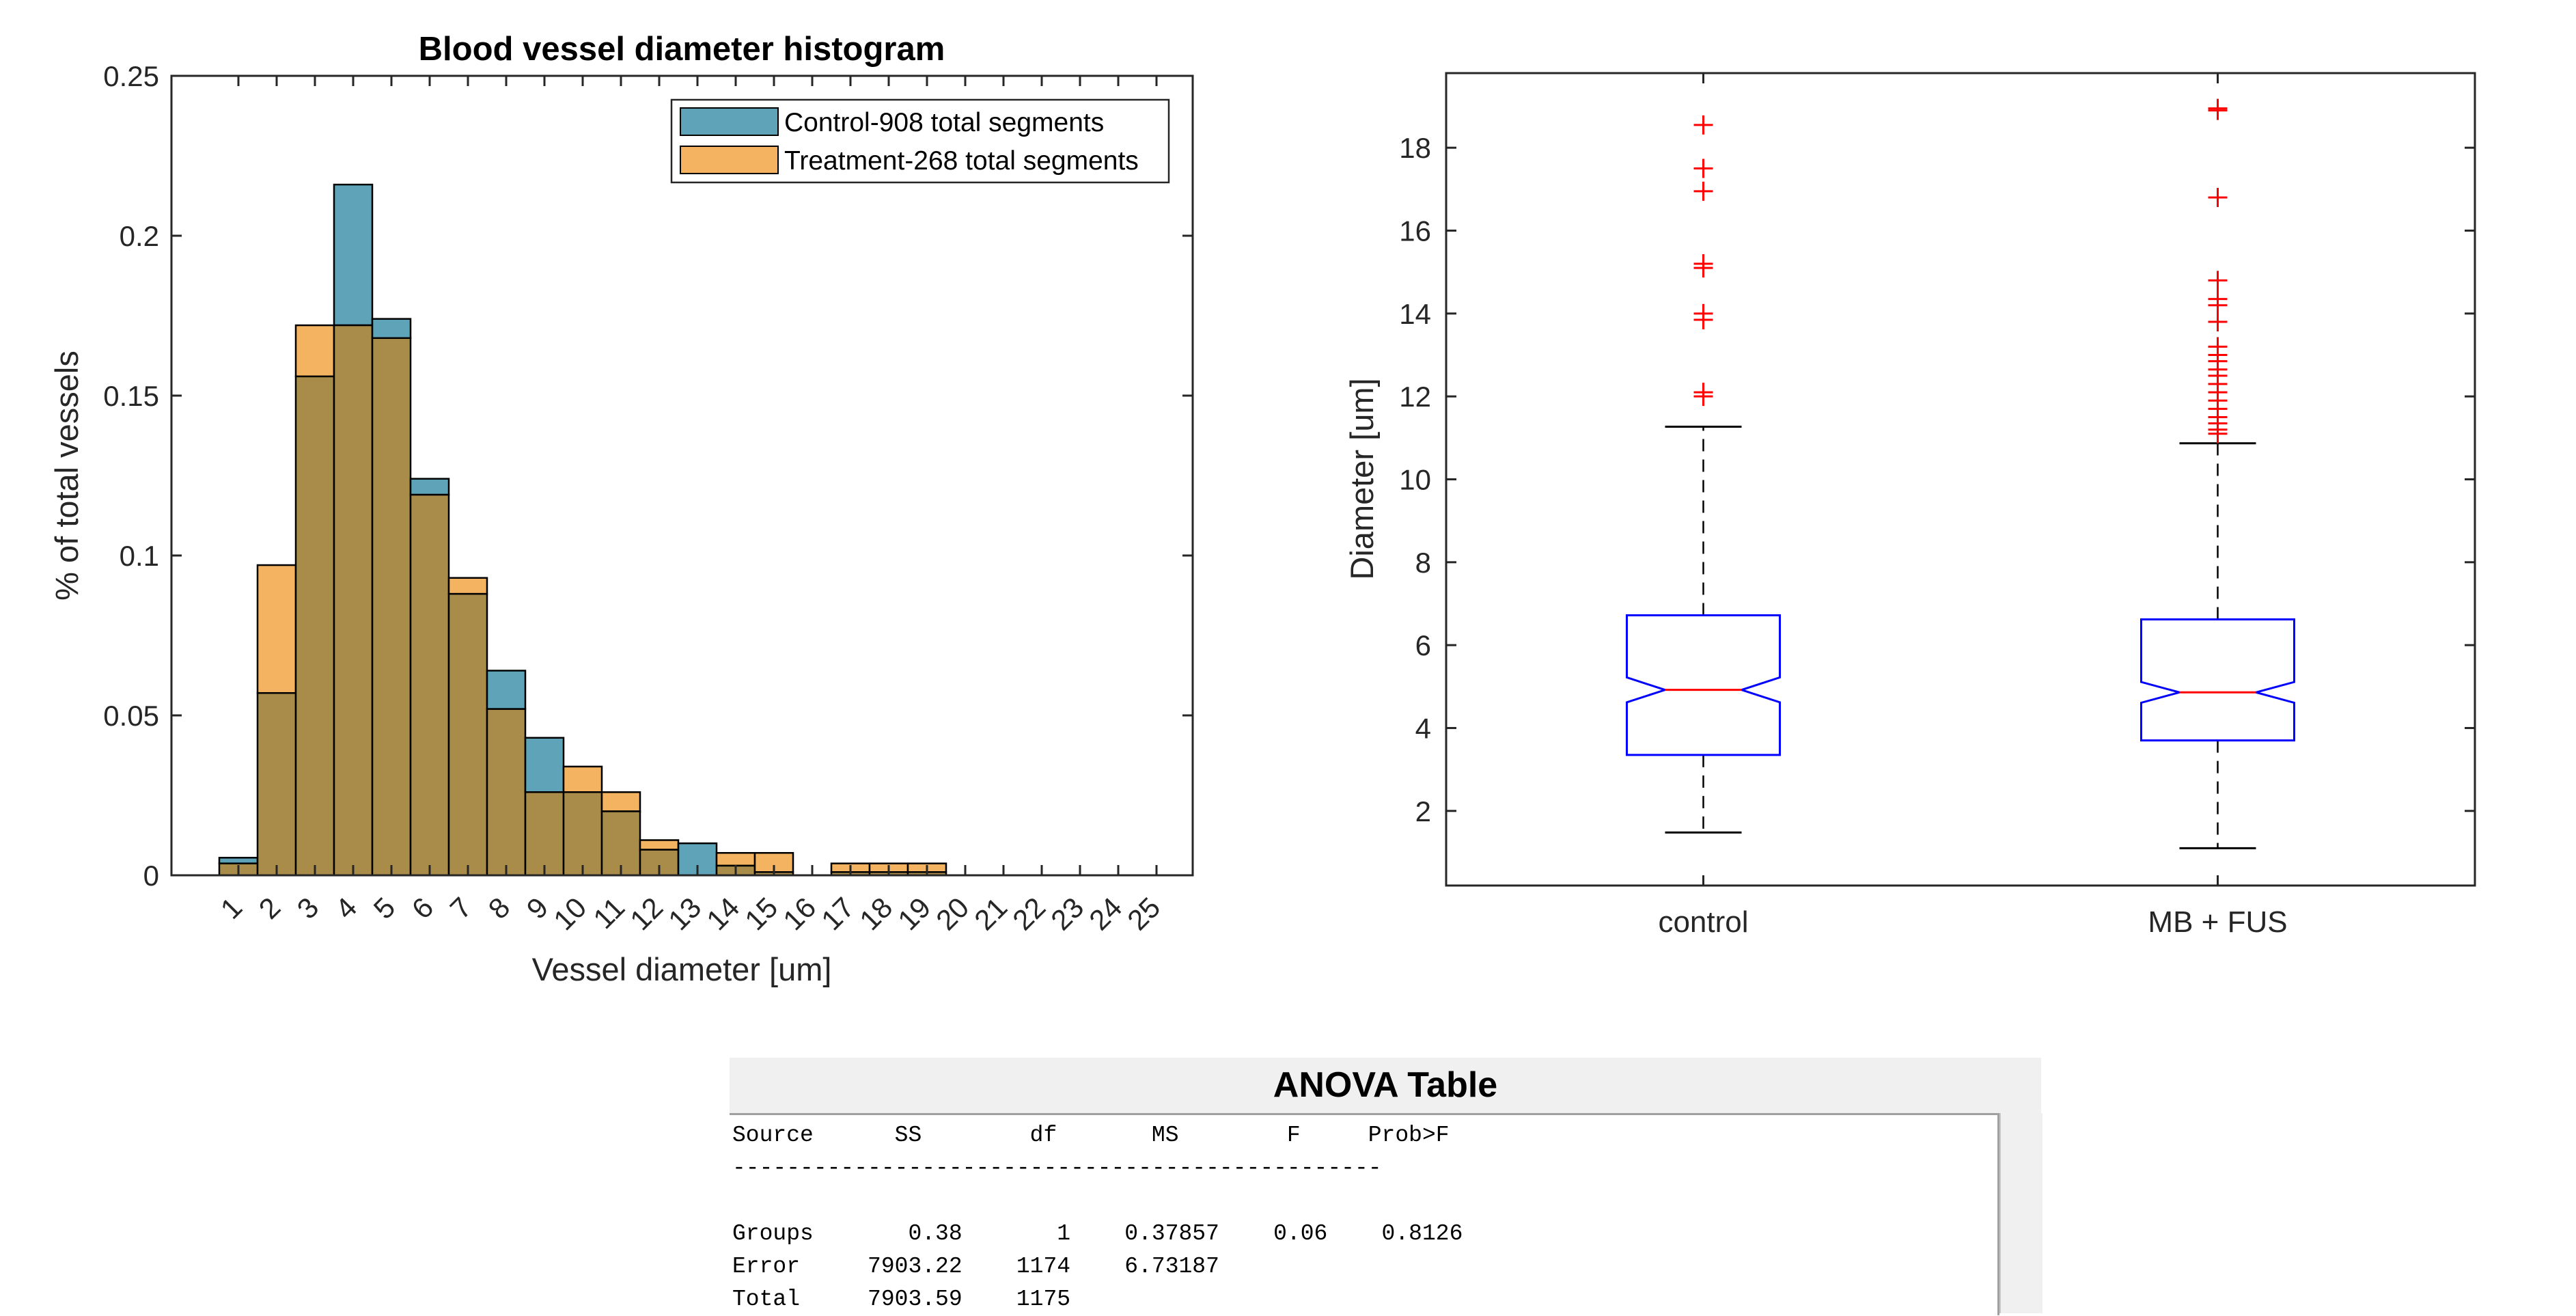 The height and width of the screenshot is (1316, 2576). Describe the element at coordinates (139, 236) in the screenshot. I see `histogram-y-tick-label: 0.2` at that location.